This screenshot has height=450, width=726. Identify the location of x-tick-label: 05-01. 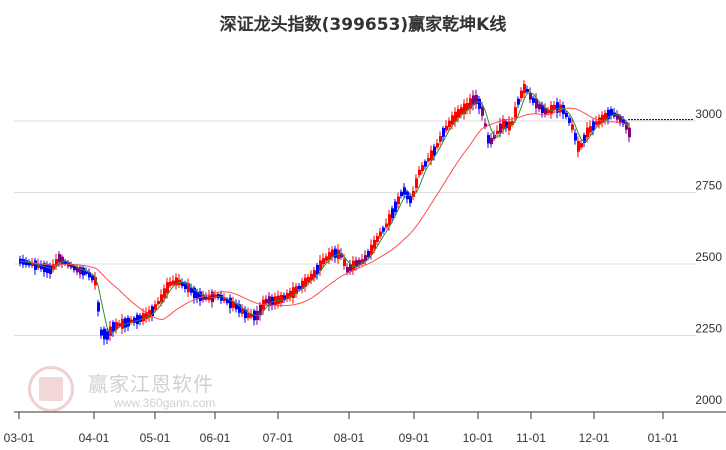
(155, 438).